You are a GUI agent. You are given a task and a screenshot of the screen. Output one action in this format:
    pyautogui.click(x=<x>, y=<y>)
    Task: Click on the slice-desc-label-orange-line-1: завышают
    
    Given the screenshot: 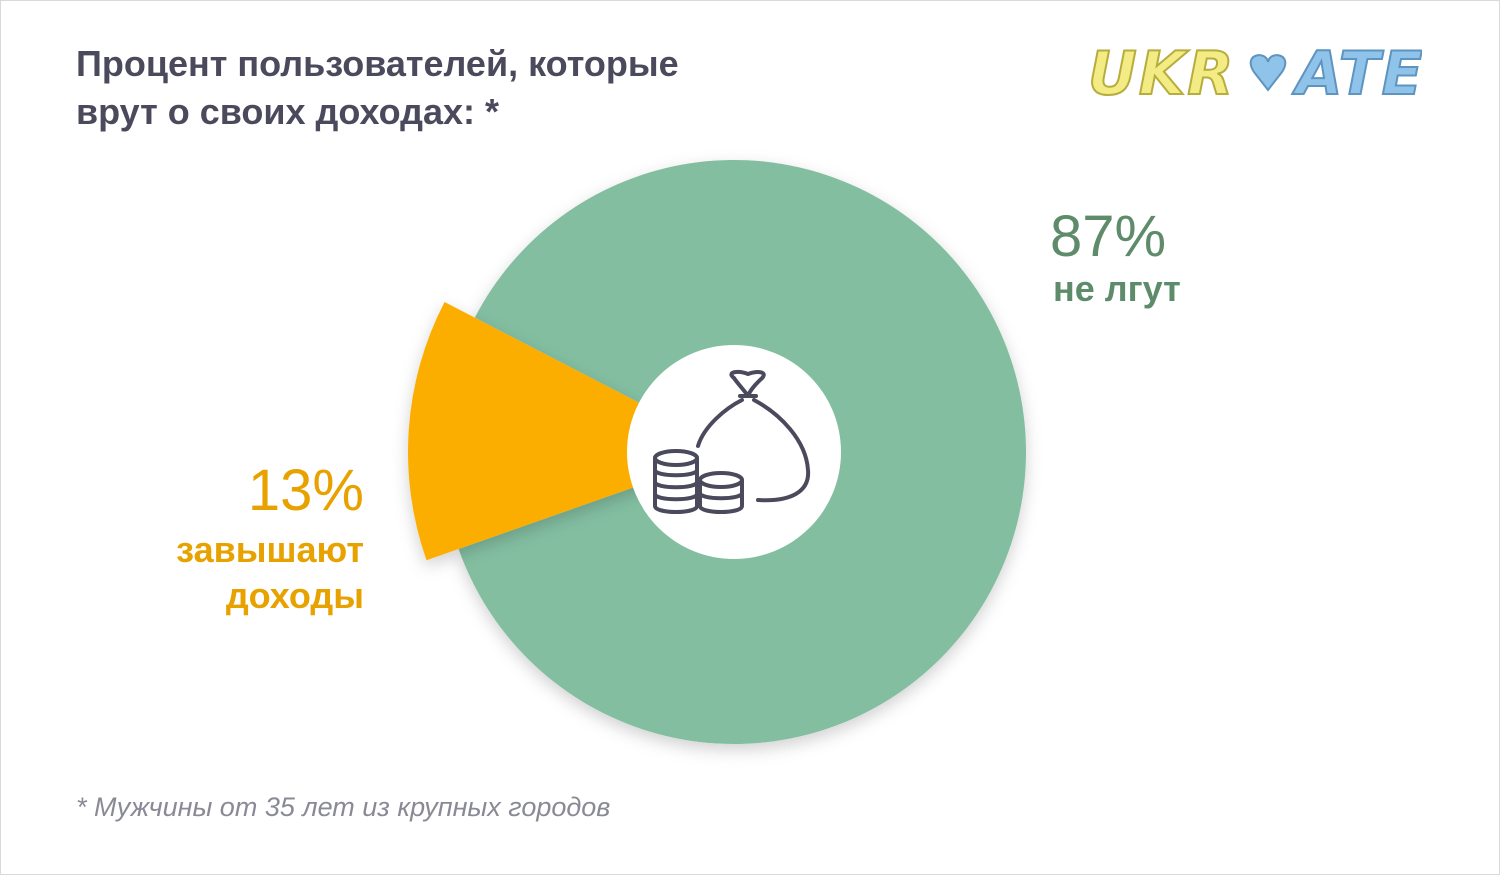 What is the action you would take?
    pyautogui.click(x=270, y=549)
    